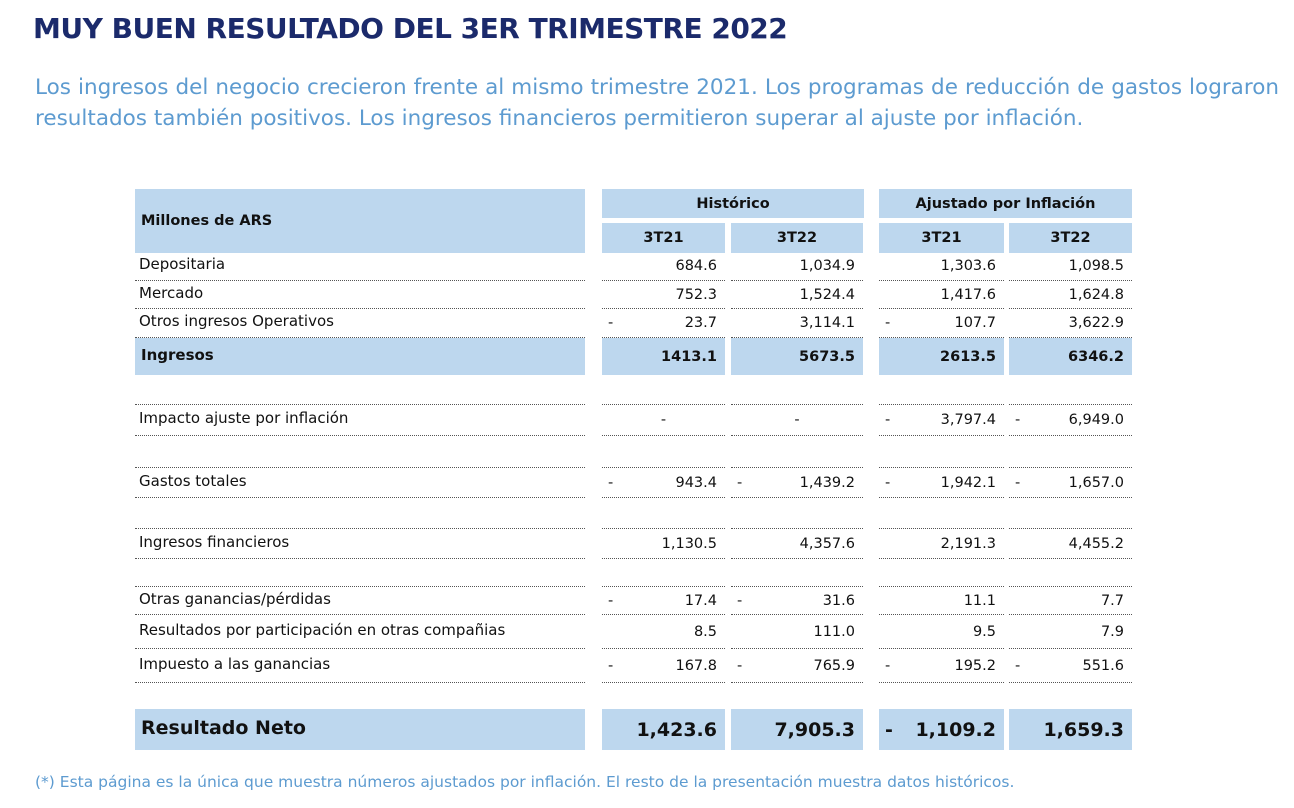 This screenshot has height=808, width=1294. I want to click on value-cell: 1,130.5, so click(663, 543).